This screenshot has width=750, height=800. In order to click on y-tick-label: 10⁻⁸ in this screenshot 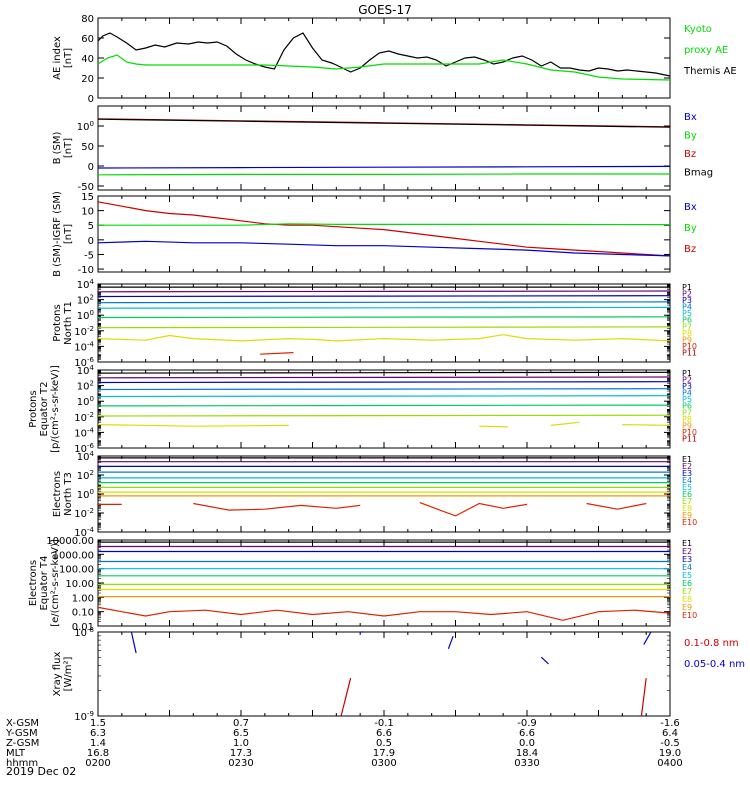, I will do `click(84, 632)`.